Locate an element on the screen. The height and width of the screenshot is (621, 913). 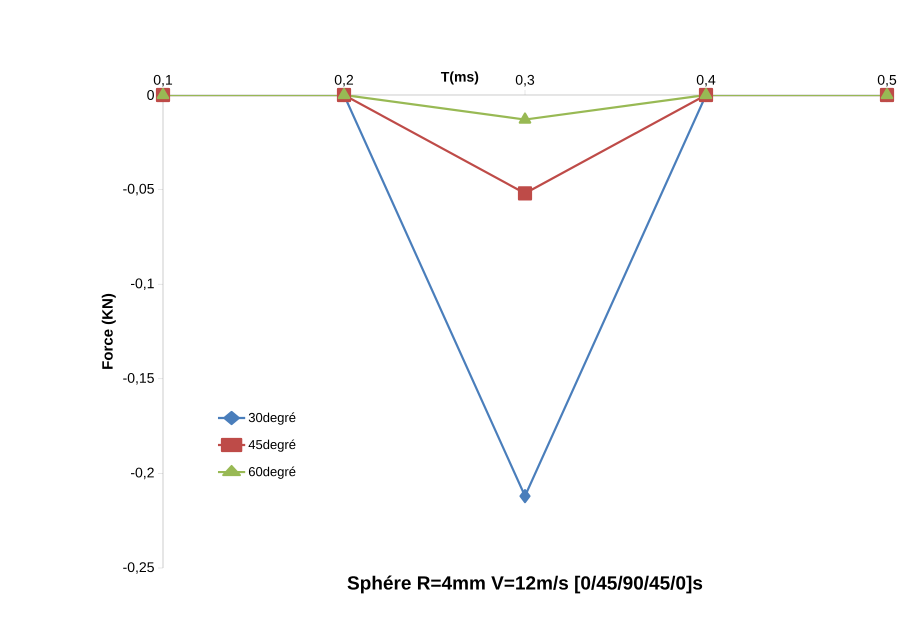
text: Sphére R=4mm V=12m/s [0/45/90/45/0]s is located at coordinates (525, 585).